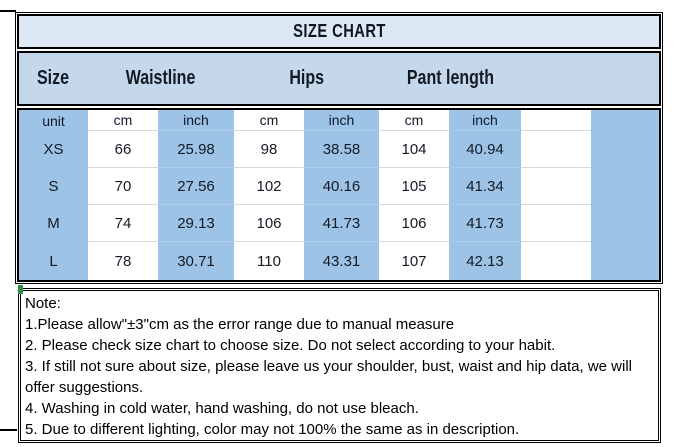 The height and width of the screenshot is (447, 677). I want to click on table-cell: 43.31, so click(341, 261).